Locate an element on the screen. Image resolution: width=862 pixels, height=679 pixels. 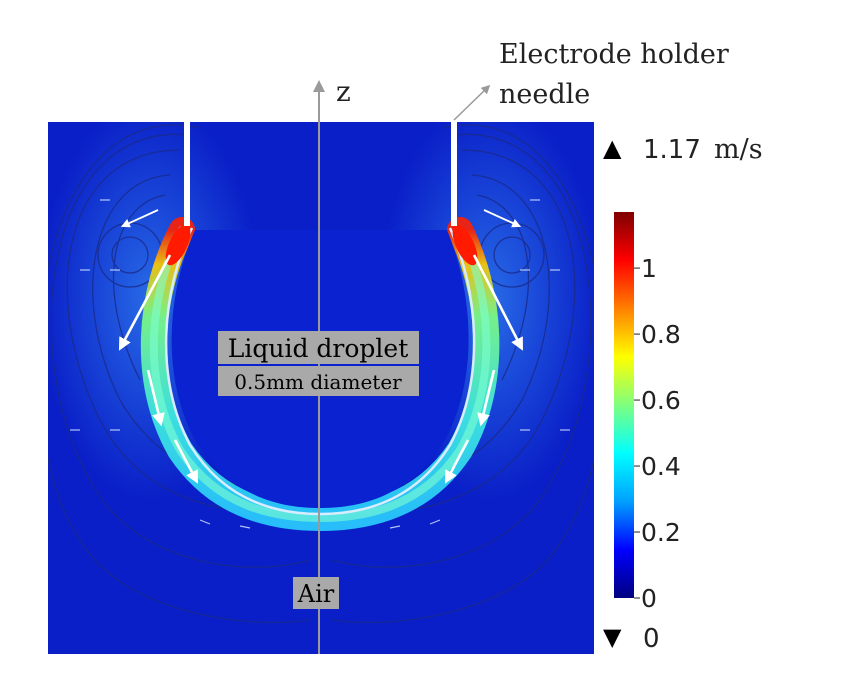
colorbar-tick-label: 0.4 is located at coordinates (661, 466).